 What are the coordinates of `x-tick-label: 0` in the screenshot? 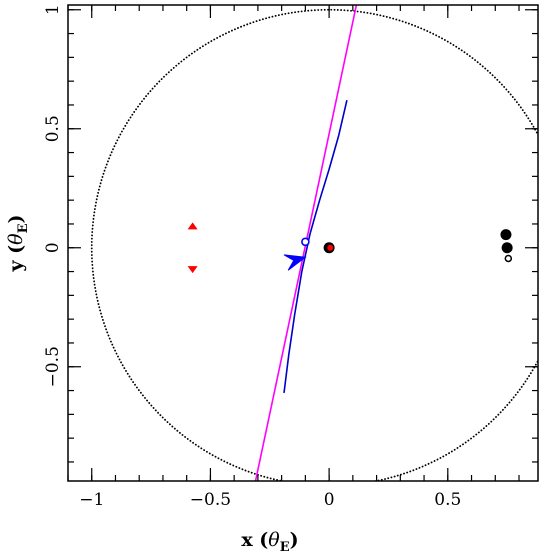 It's located at (329, 500).